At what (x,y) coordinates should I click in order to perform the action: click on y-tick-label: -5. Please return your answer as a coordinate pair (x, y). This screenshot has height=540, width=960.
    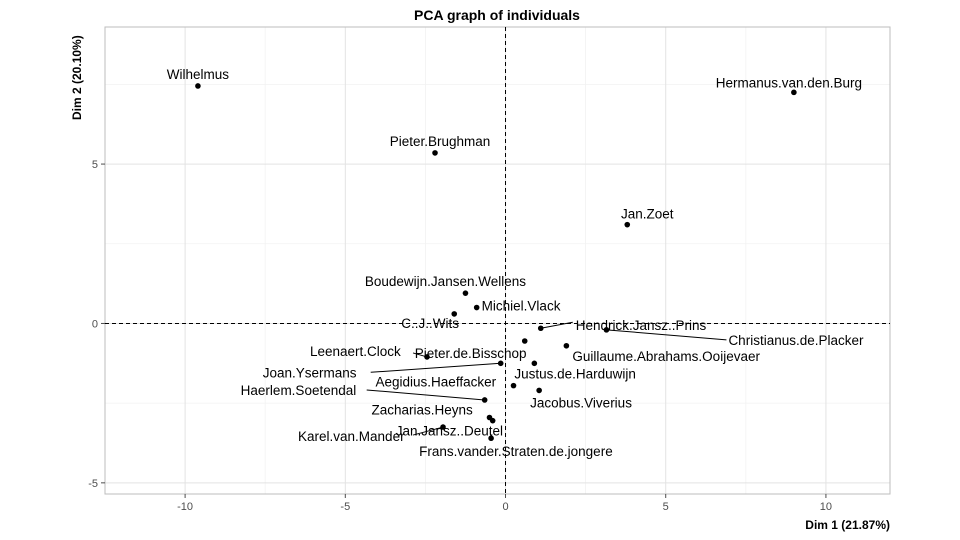
    Looking at the image, I should click on (93, 484).